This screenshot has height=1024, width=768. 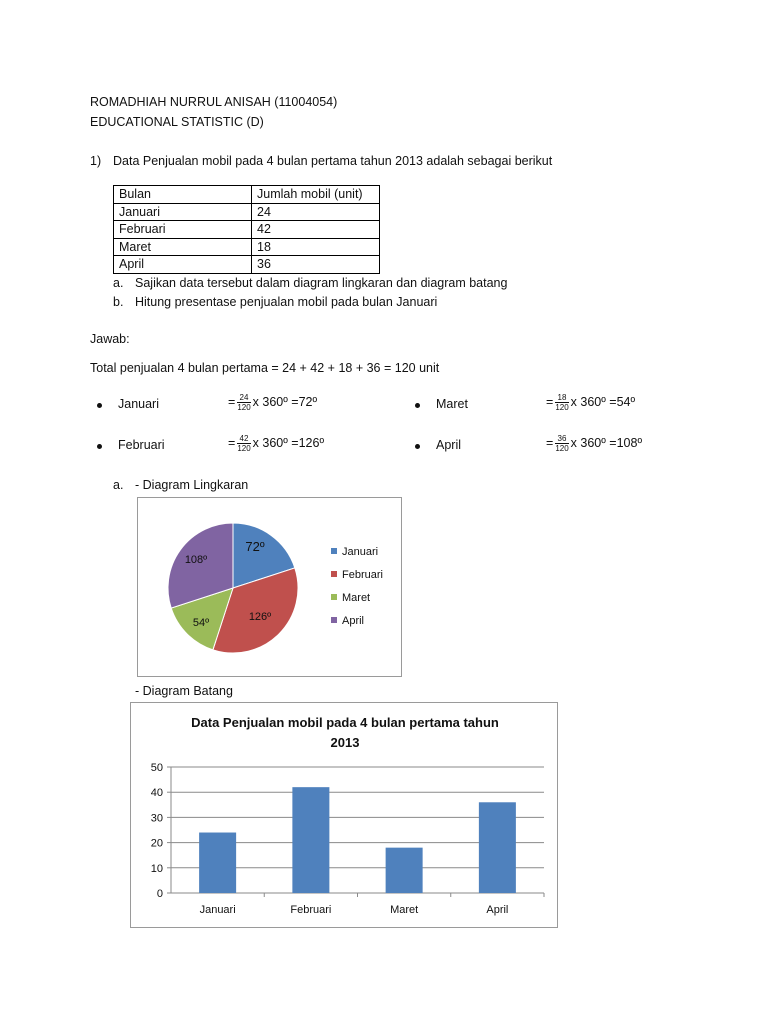 What do you see at coordinates (452, 404) in the screenshot?
I see `formula-month: Maret` at bounding box center [452, 404].